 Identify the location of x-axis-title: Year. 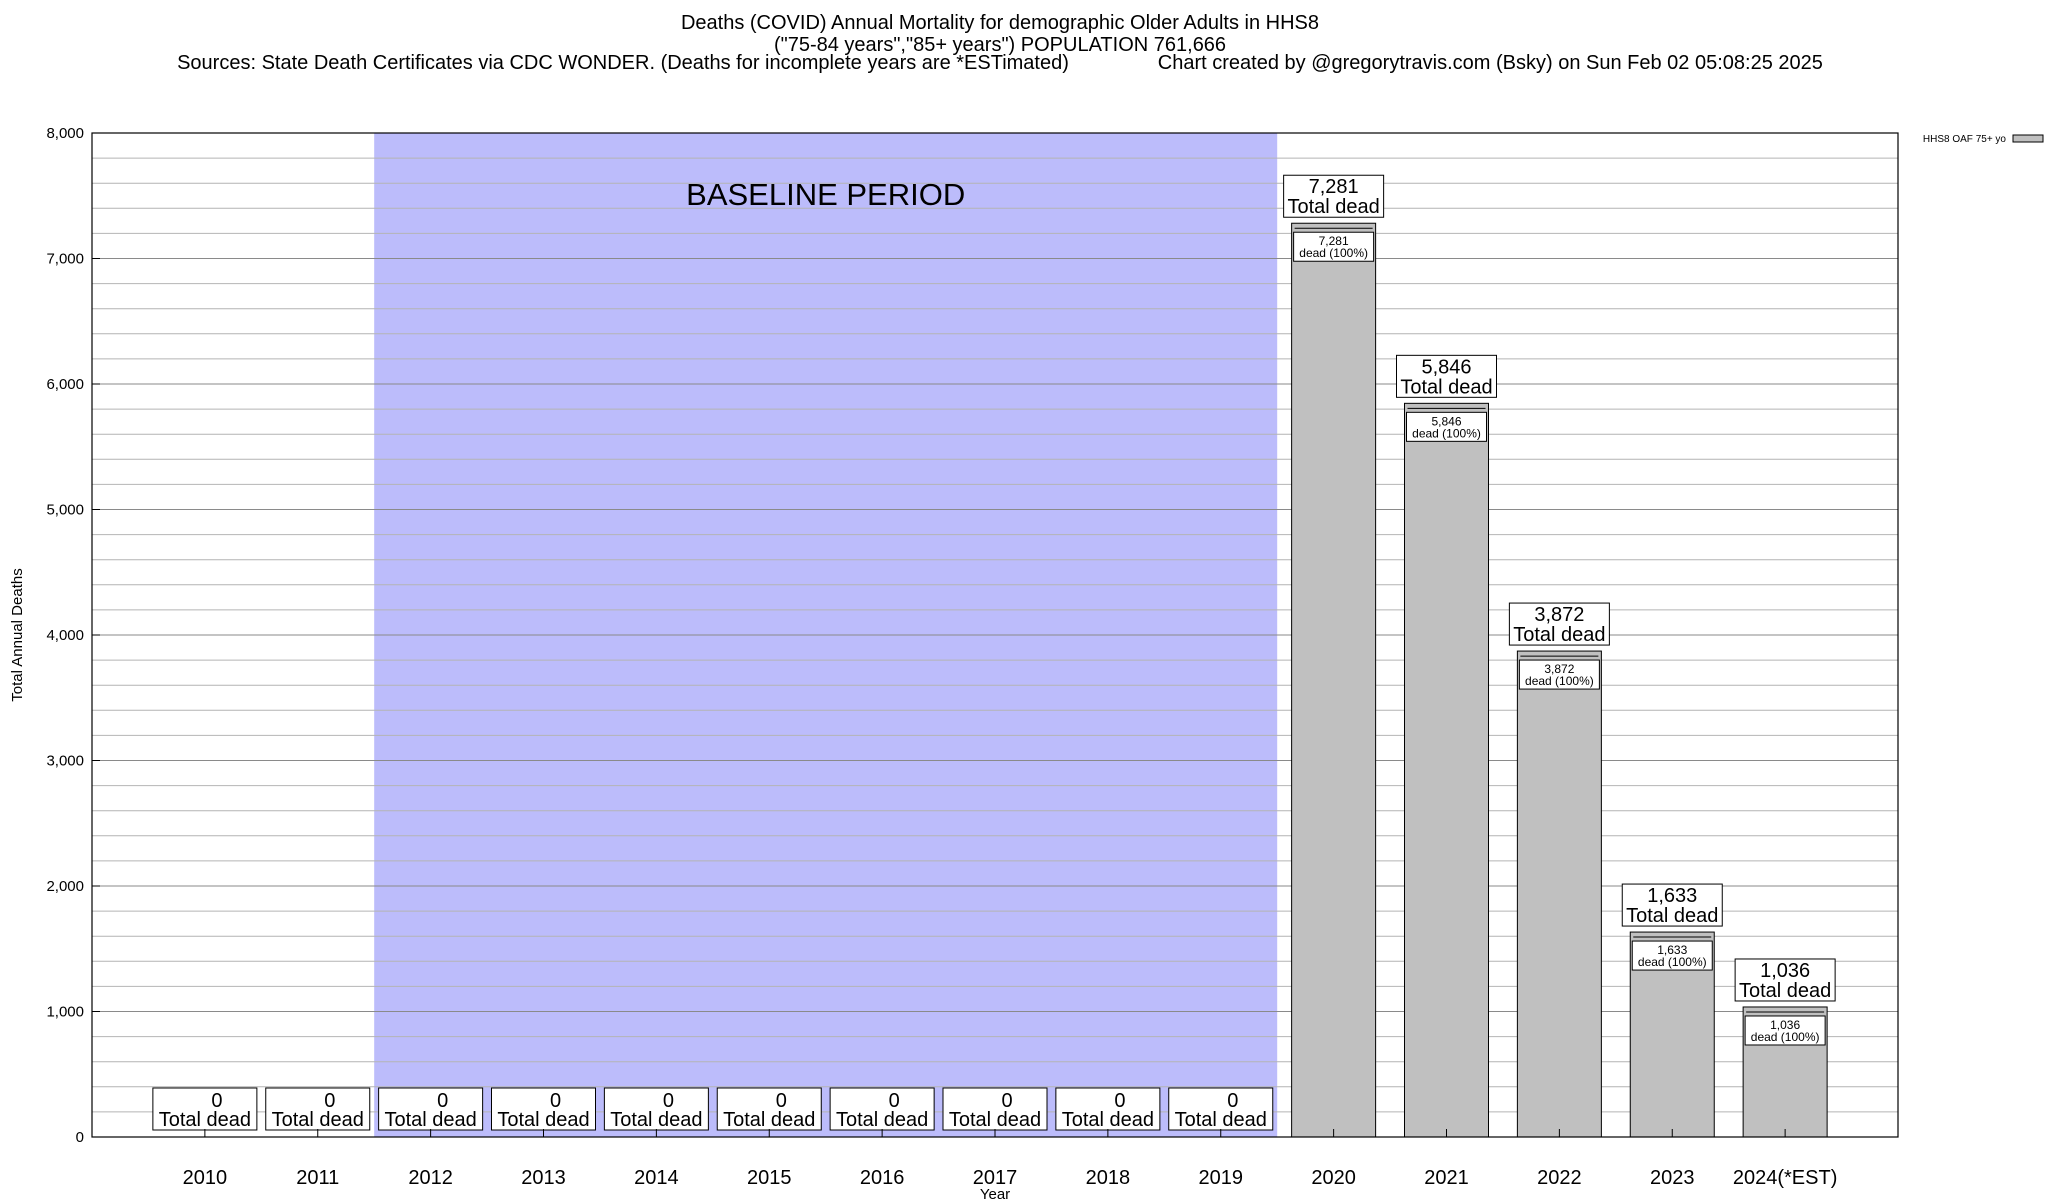
(995, 1193).